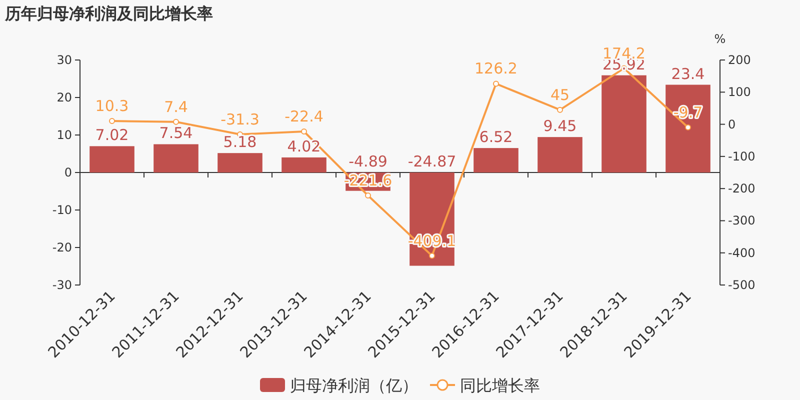 The height and width of the screenshot is (400, 800). Describe the element at coordinates (112, 135) in the screenshot. I see `data-label: 7.02` at that location.